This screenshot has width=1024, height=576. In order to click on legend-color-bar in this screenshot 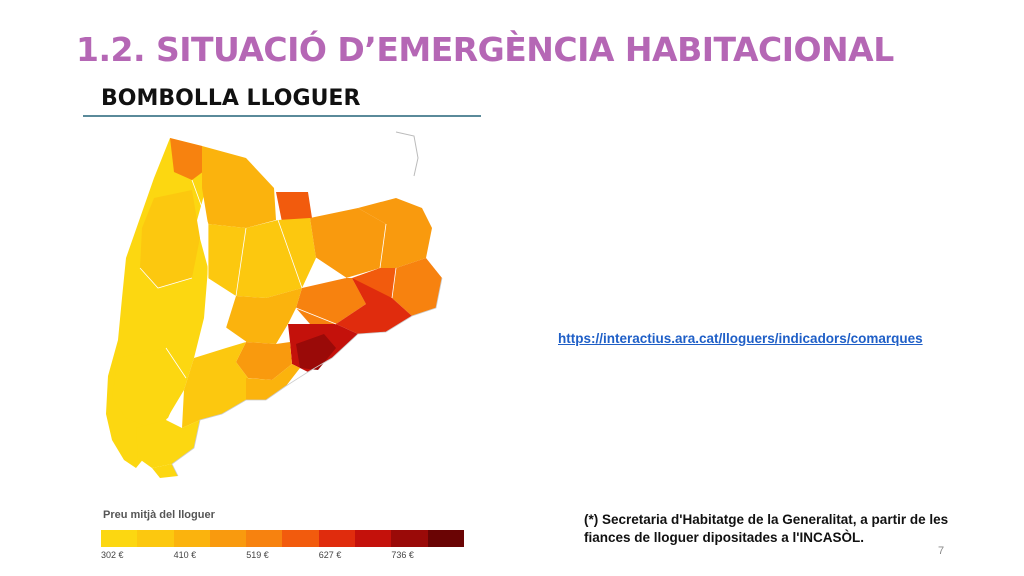, I will do `click(282, 538)`.